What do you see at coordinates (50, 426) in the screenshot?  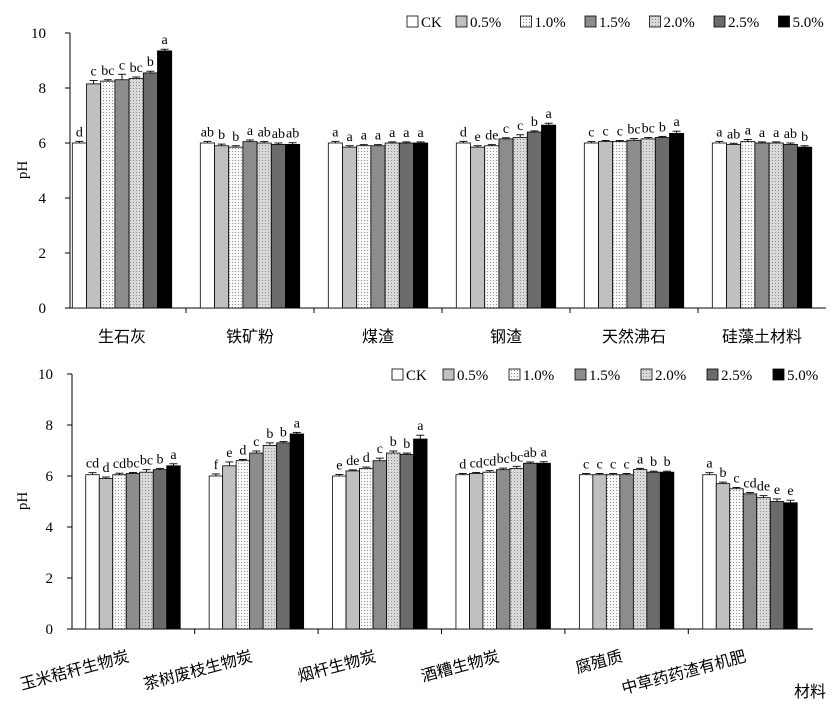 I see `y-tick-label: 8` at bounding box center [50, 426].